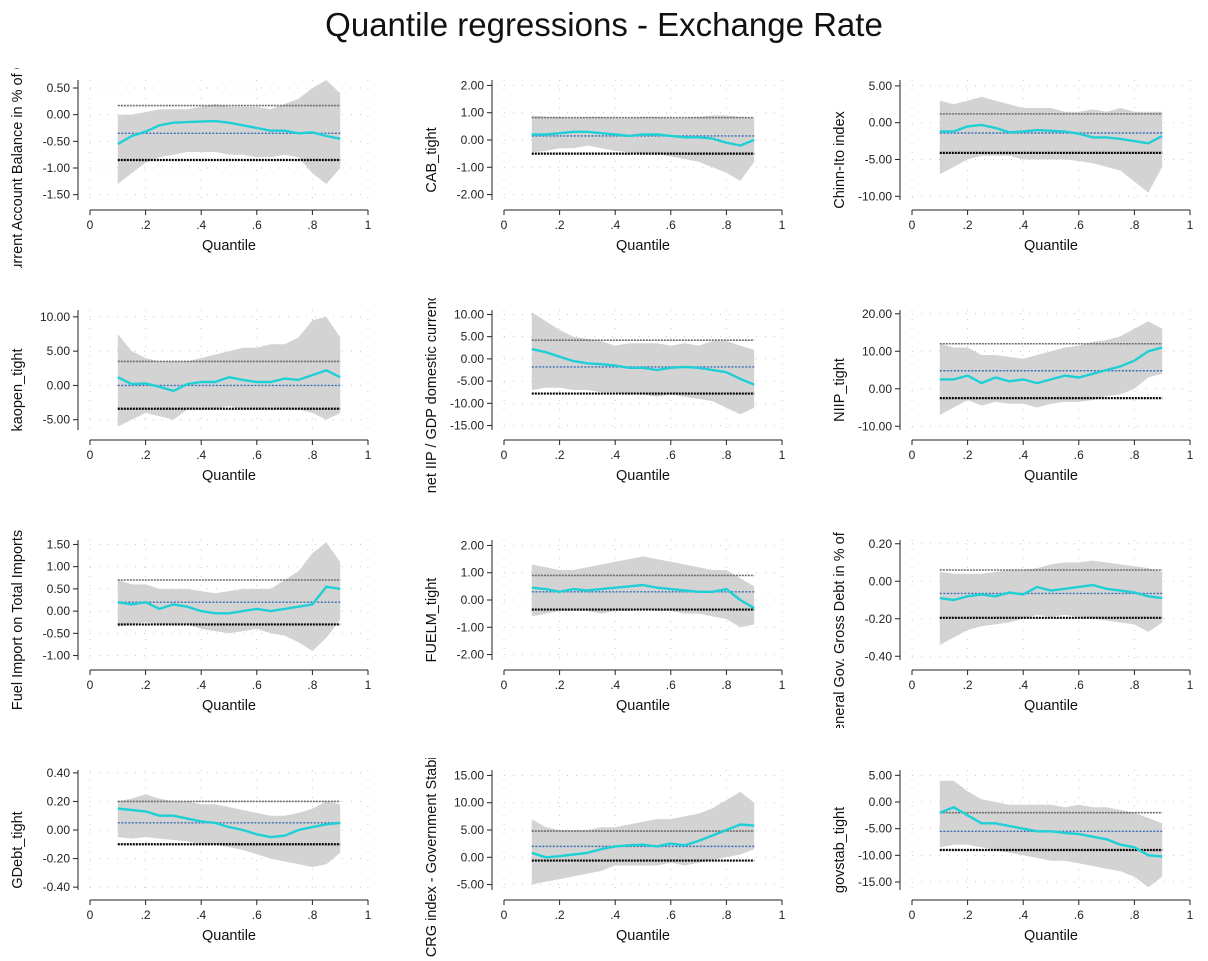 Image resolution: width=1208 pixels, height=961 pixels. Describe the element at coordinates (59, 544) in the screenshot. I see `y-tick-label: 1.50` at that location.